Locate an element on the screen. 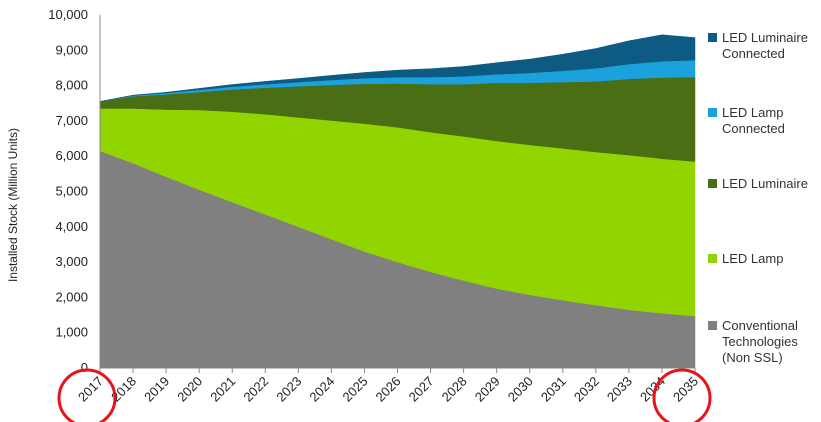 The image size is (821, 422). y-tick-label: 0 is located at coordinates (84, 367).